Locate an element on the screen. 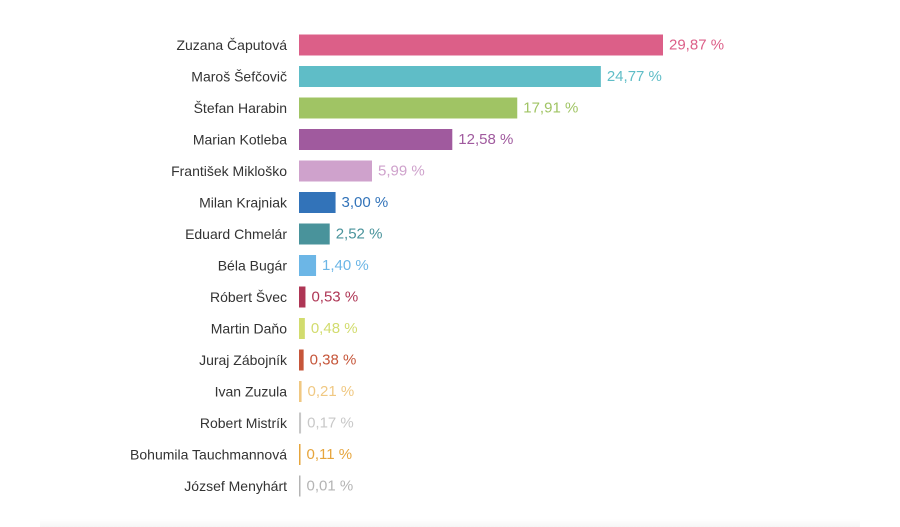 The image size is (900, 527). value-label: 0,38 % is located at coordinates (333, 360).